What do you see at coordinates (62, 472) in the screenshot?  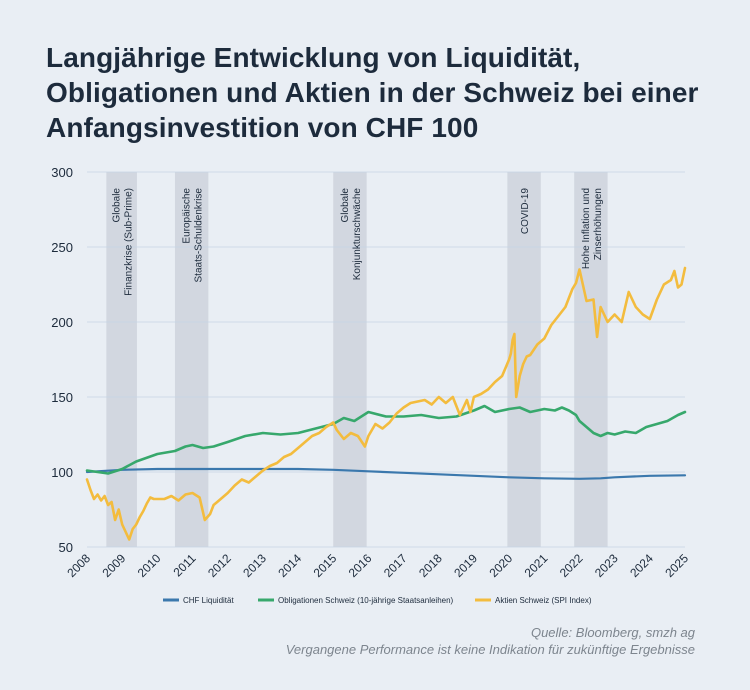 I see `y-tick-label: 100` at bounding box center [62, 472].